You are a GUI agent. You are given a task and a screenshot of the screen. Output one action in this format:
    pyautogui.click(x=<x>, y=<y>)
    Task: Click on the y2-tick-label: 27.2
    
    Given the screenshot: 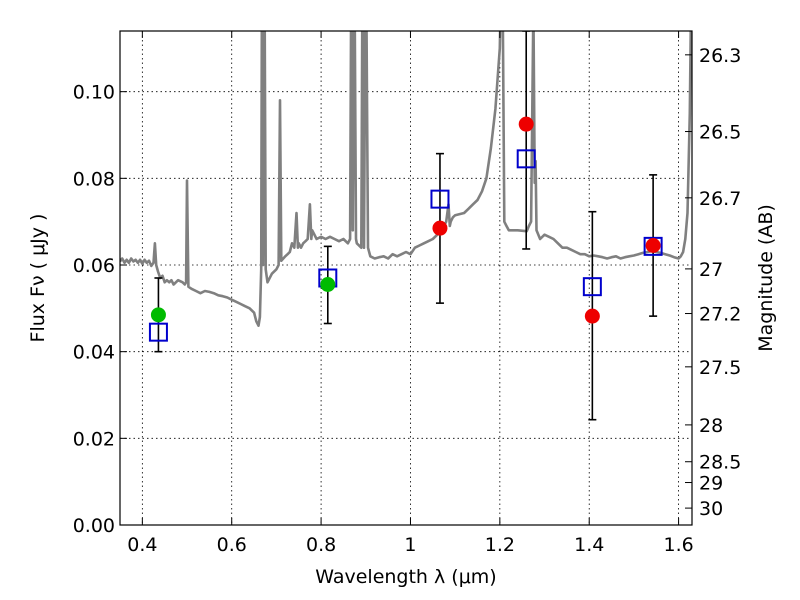 What is the action you would take?
    pyautogui.click(x=720, y=315)
    